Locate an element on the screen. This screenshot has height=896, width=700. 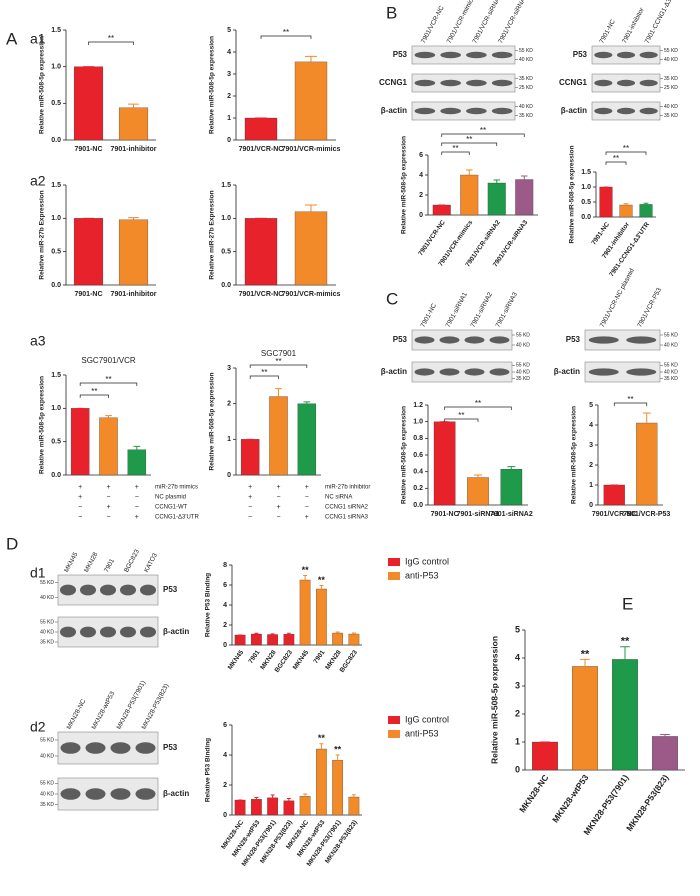
x-tick-label: 7901-NC is located at coordinates (88, 149).